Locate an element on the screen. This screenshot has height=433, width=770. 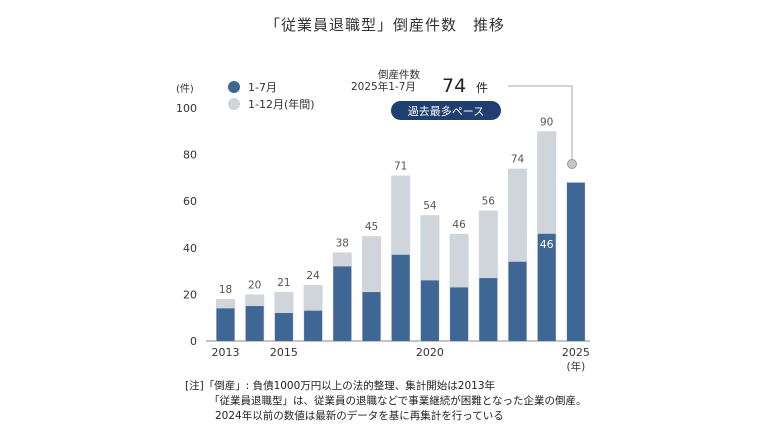
callout-unit: 件 is located at coordinates (482, 88).